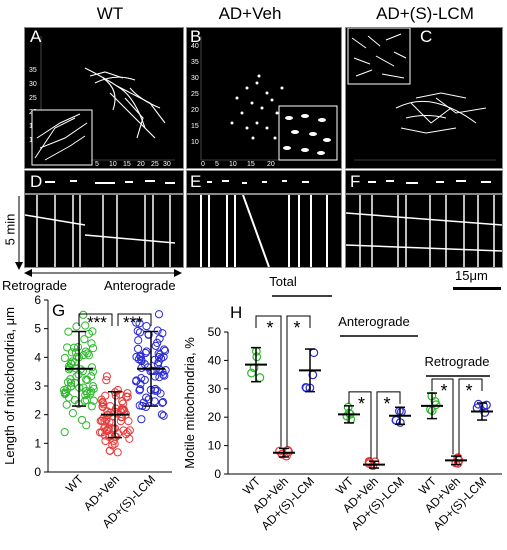  I want to click on column-title-ad-veh: AD+Veh, so click(250, 13).